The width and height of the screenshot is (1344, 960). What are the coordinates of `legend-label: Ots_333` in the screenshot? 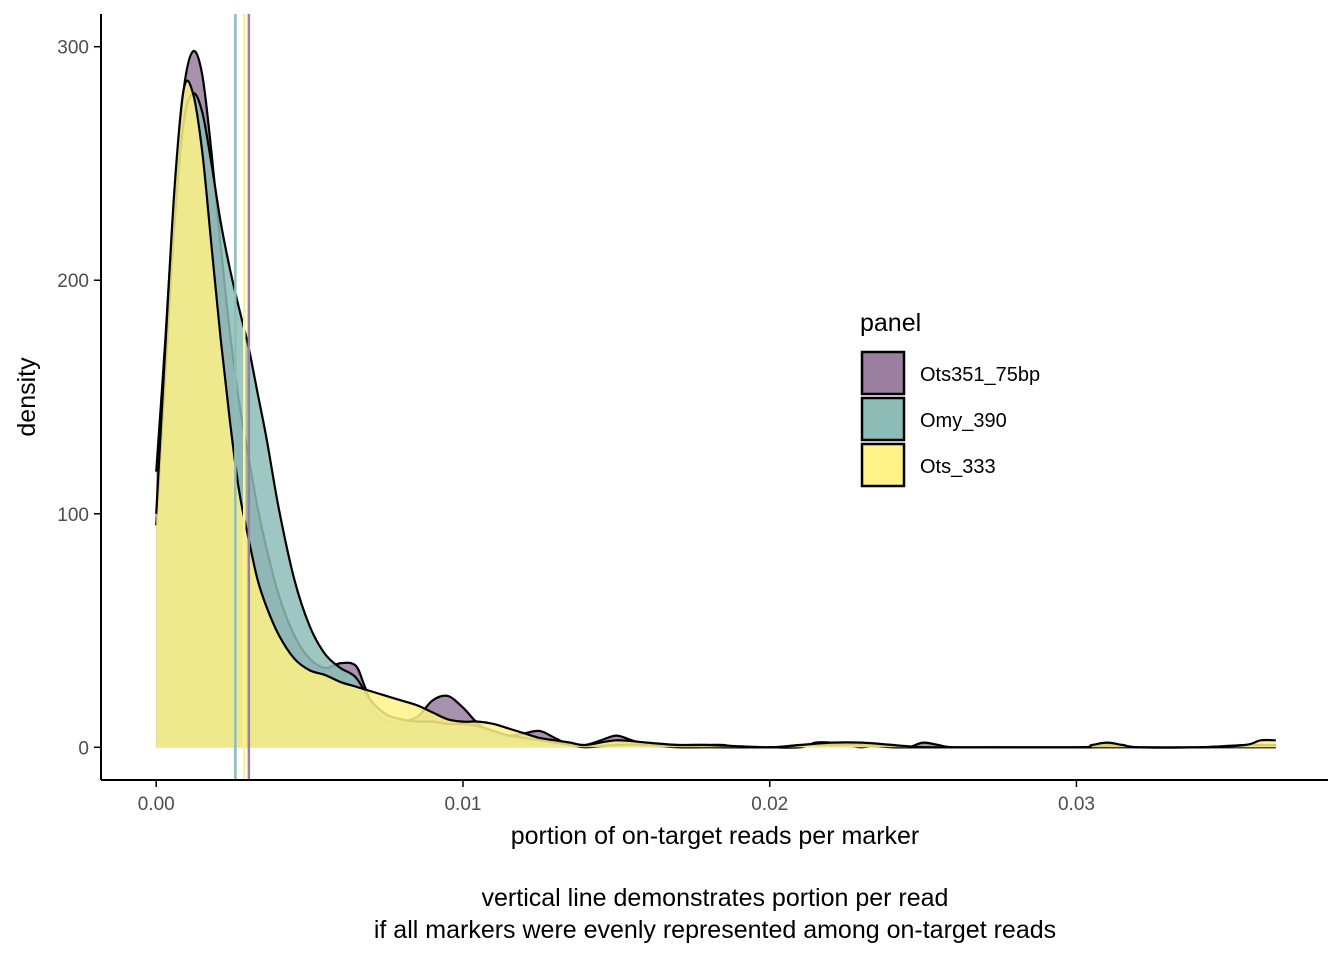 It's located at (958, 467).